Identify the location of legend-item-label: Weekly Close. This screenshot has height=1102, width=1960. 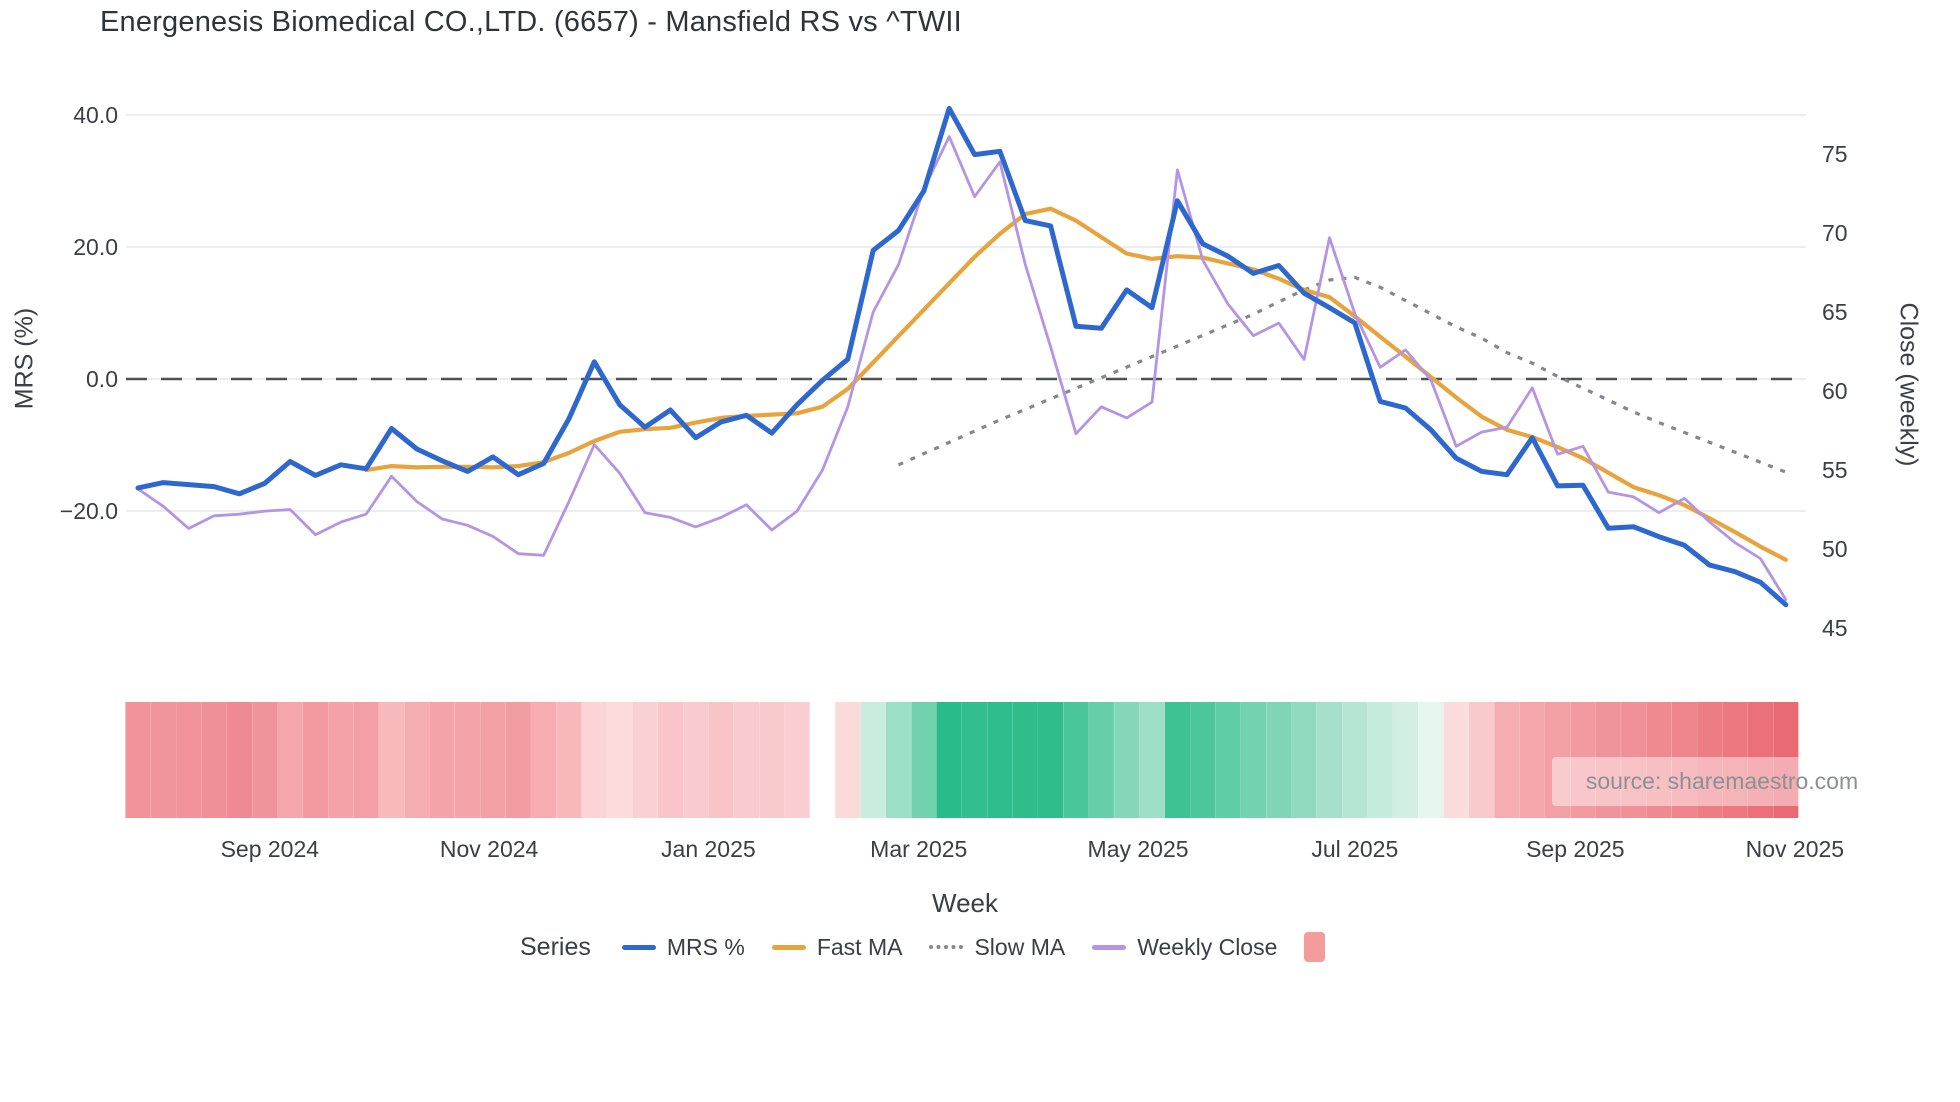
(1207, 946).